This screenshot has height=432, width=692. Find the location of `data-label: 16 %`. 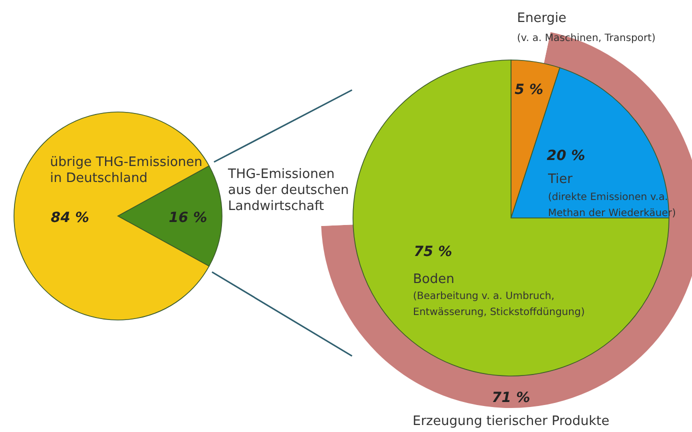

data-label: 16 % is located at coordinates (188, 218).